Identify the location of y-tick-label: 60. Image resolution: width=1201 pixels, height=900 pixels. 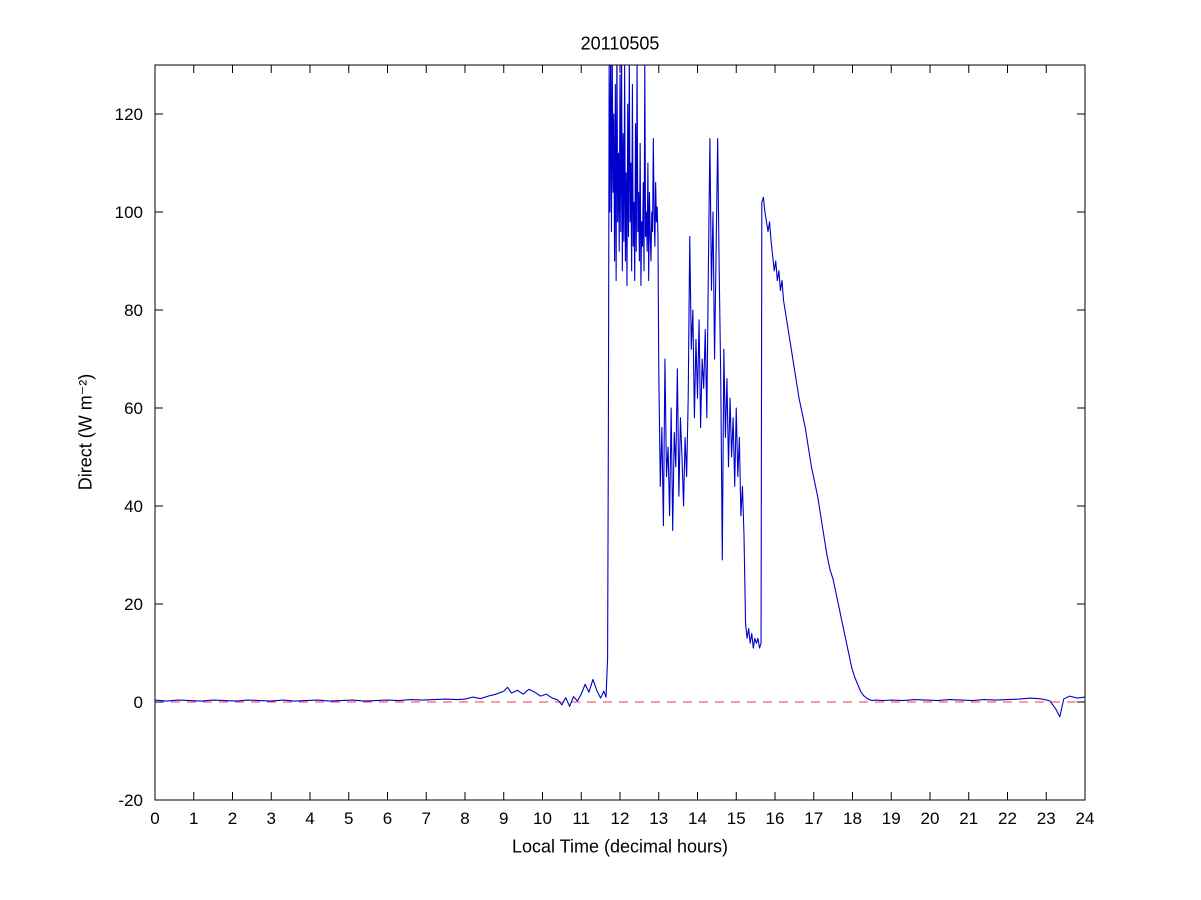
(133, 408).